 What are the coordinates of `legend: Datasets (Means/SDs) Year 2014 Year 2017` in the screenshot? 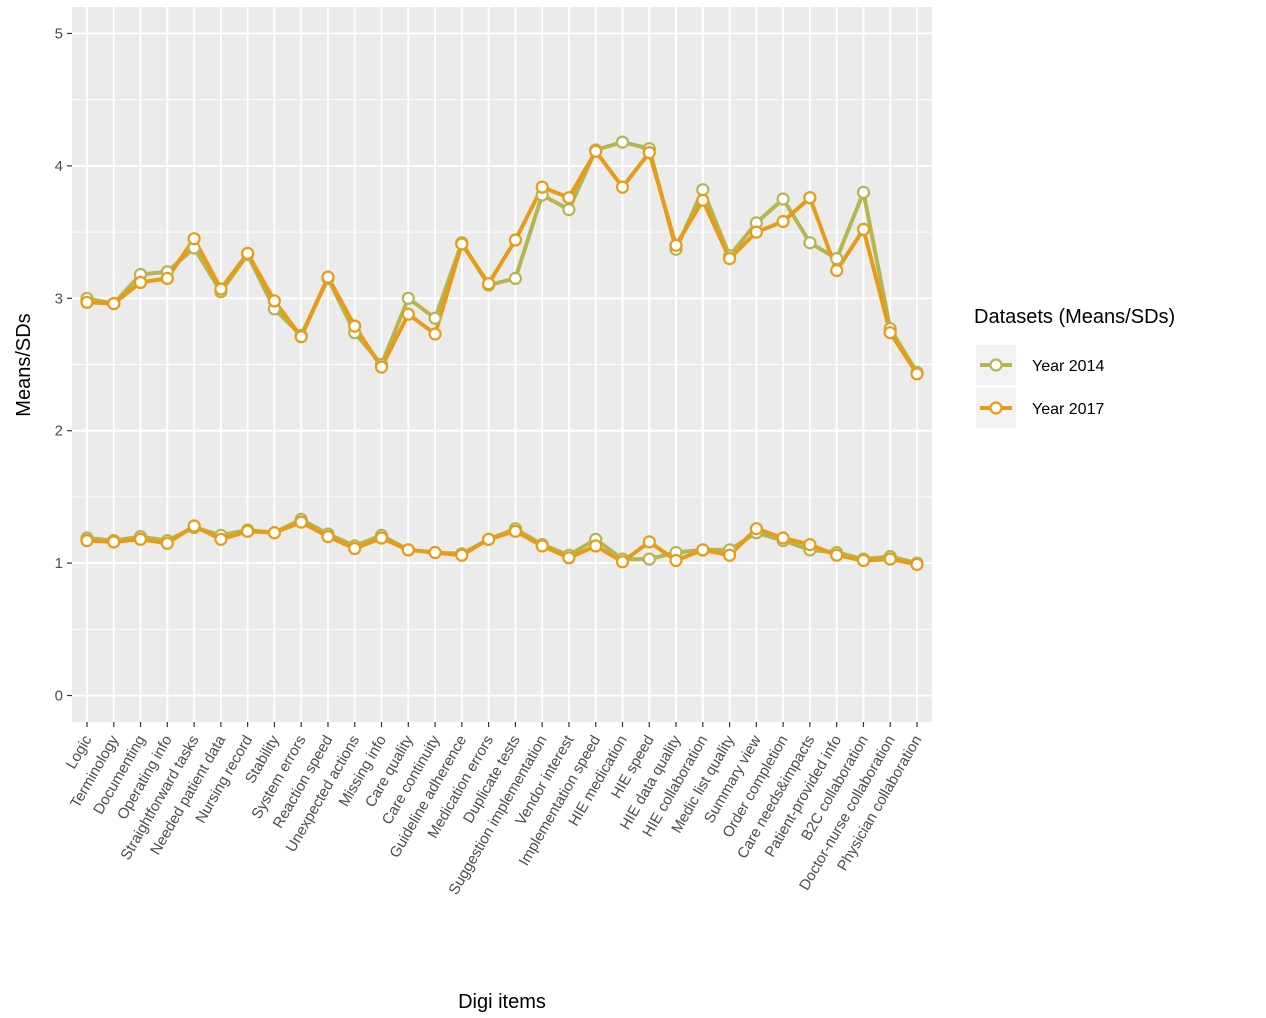 It's located at (1074, 367).